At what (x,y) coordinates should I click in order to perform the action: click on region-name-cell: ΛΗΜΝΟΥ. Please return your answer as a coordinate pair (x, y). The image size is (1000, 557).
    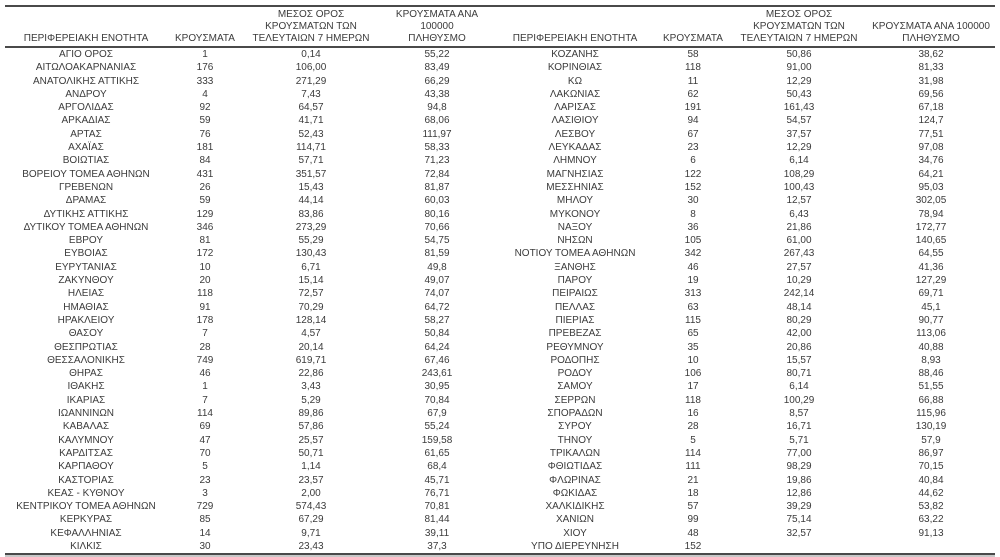
    Looking at the image, I should click on (575, 161).